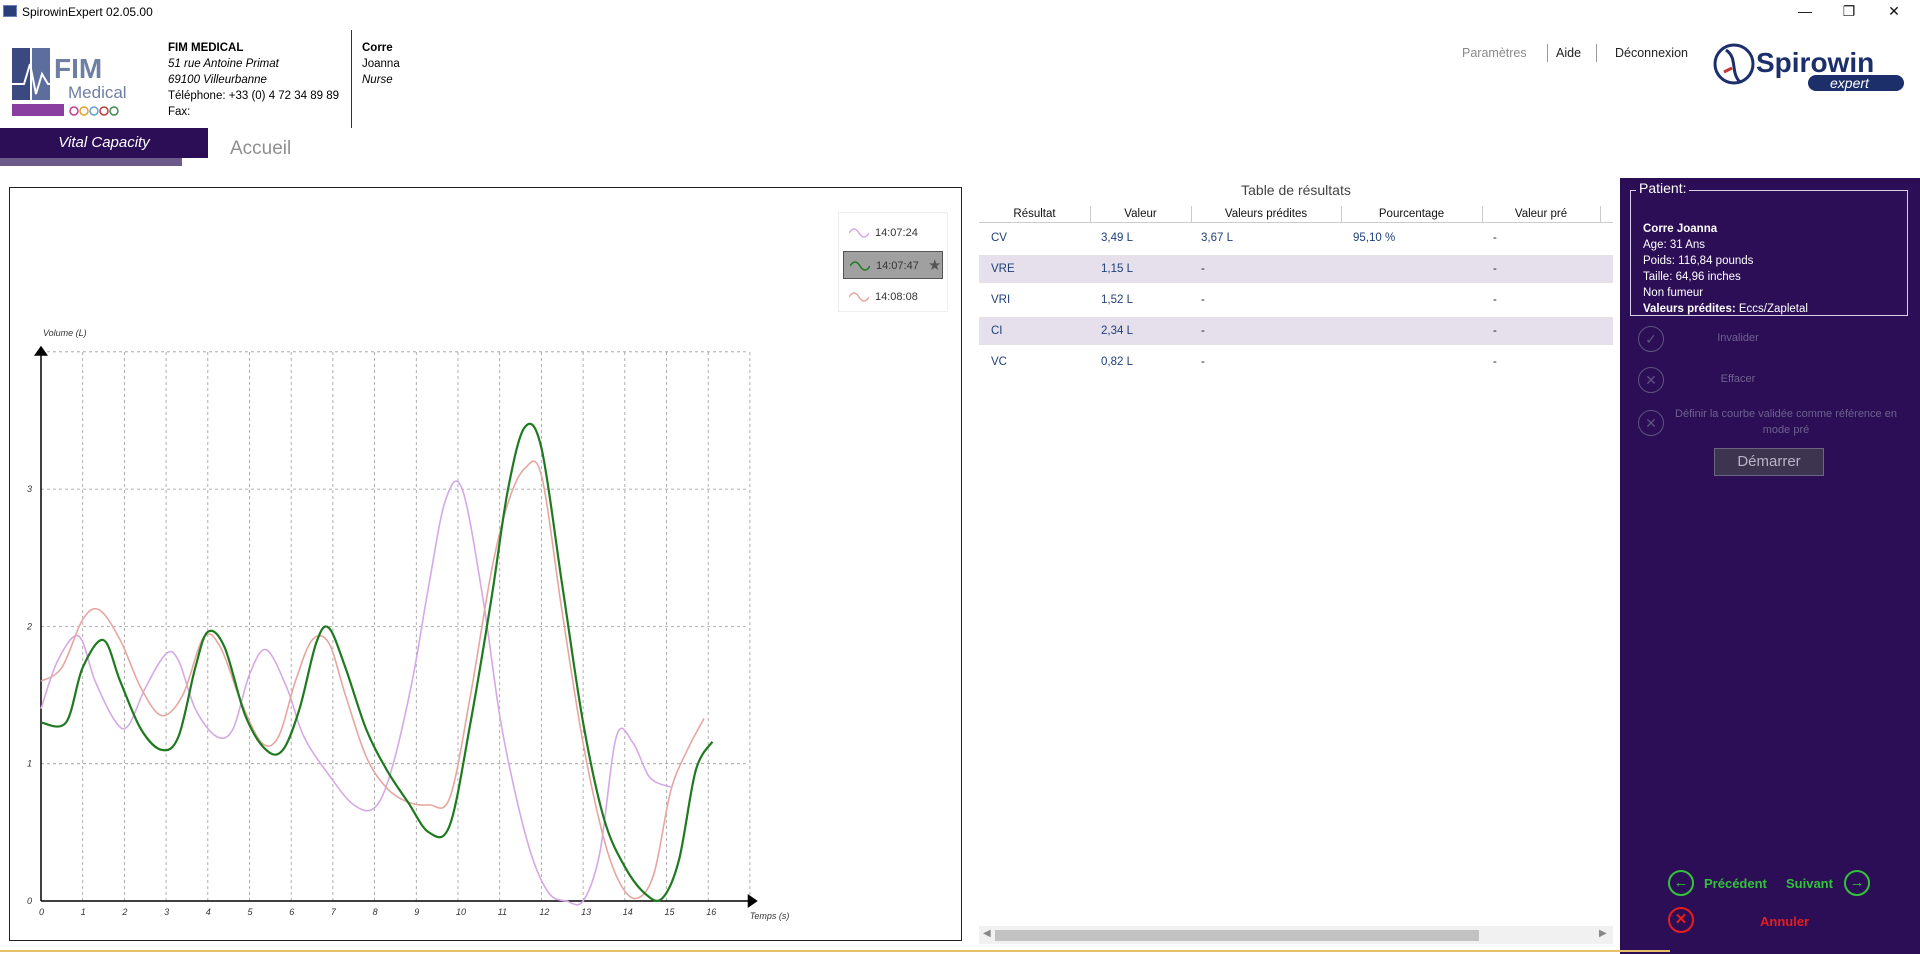  What do you see at coordinates (10, 11) in the screenshot?
I see `app-icon` at bounding box center [10, 11].